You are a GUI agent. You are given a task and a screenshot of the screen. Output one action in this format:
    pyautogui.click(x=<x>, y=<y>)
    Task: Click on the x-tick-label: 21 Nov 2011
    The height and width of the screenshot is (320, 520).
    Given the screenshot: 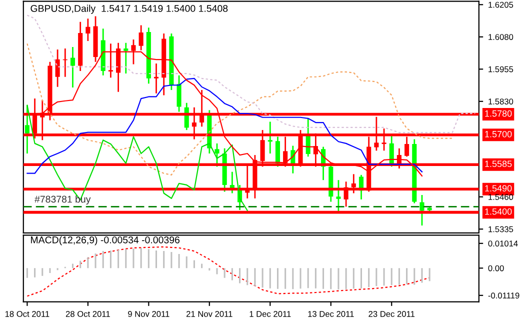 What is the action you would take?
    pyautogui.click(x=209, y=314)
    